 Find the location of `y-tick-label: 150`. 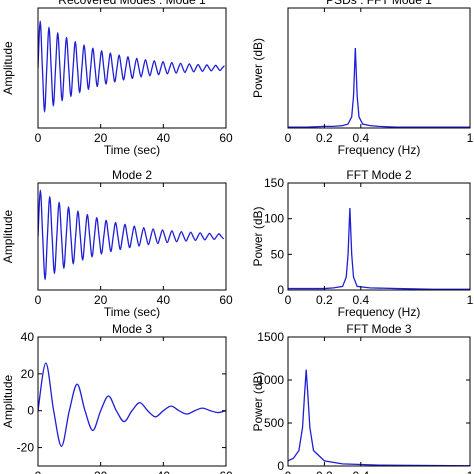

y-tick-label: 150 is located at coordinates (274, 183).